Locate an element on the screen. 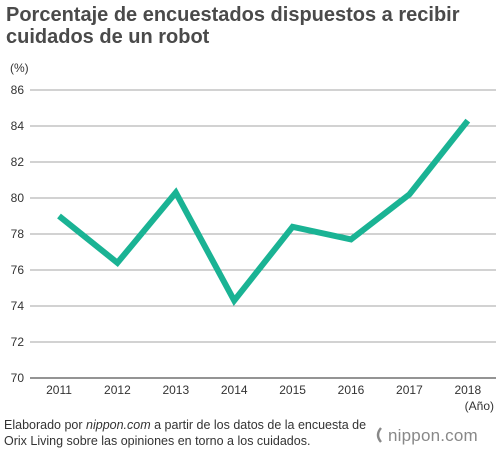 Image resolution: width=500 pixels, height=451 pixels. x-tick-label: 2011 is located at coordinates (59, 390).